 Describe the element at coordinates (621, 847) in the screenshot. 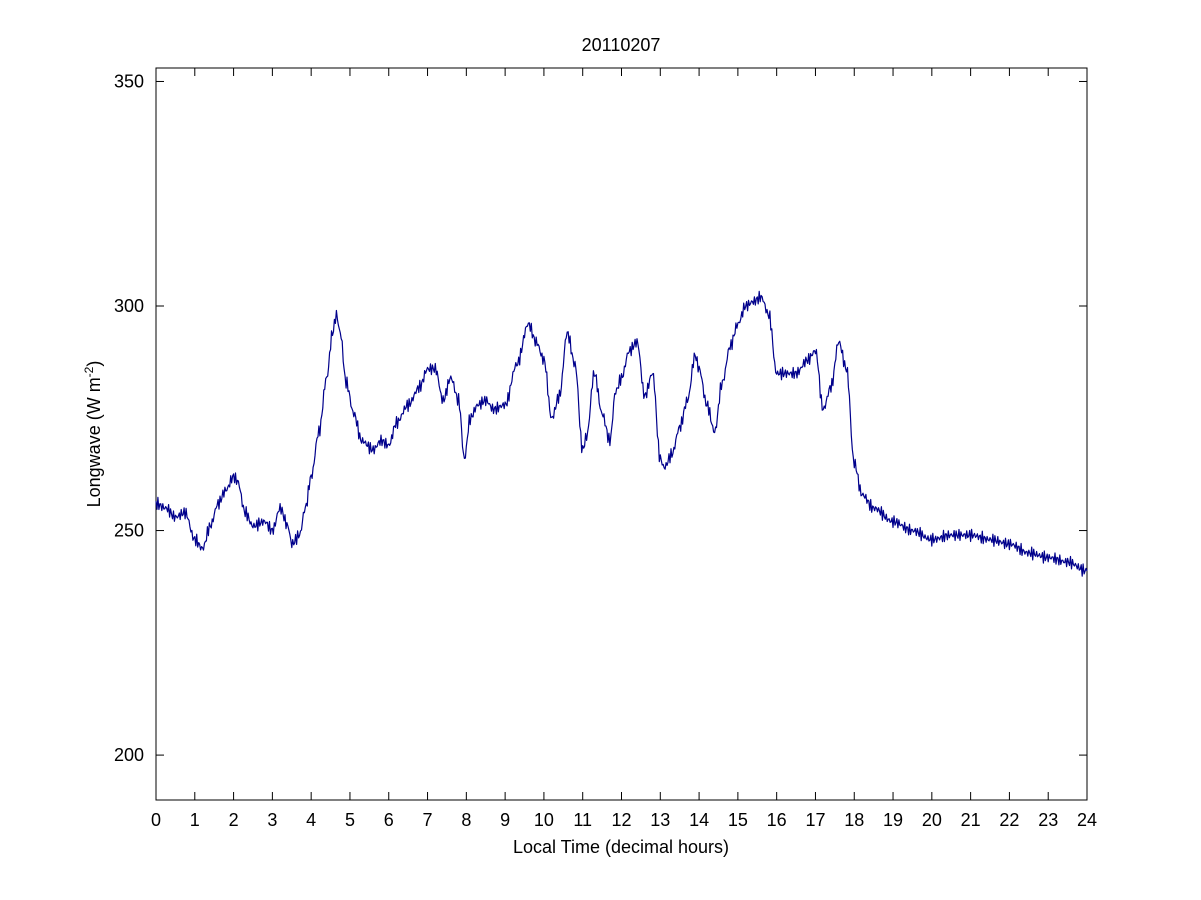

I see `x-axis-label: Local Time (decimal hours)` at that location.